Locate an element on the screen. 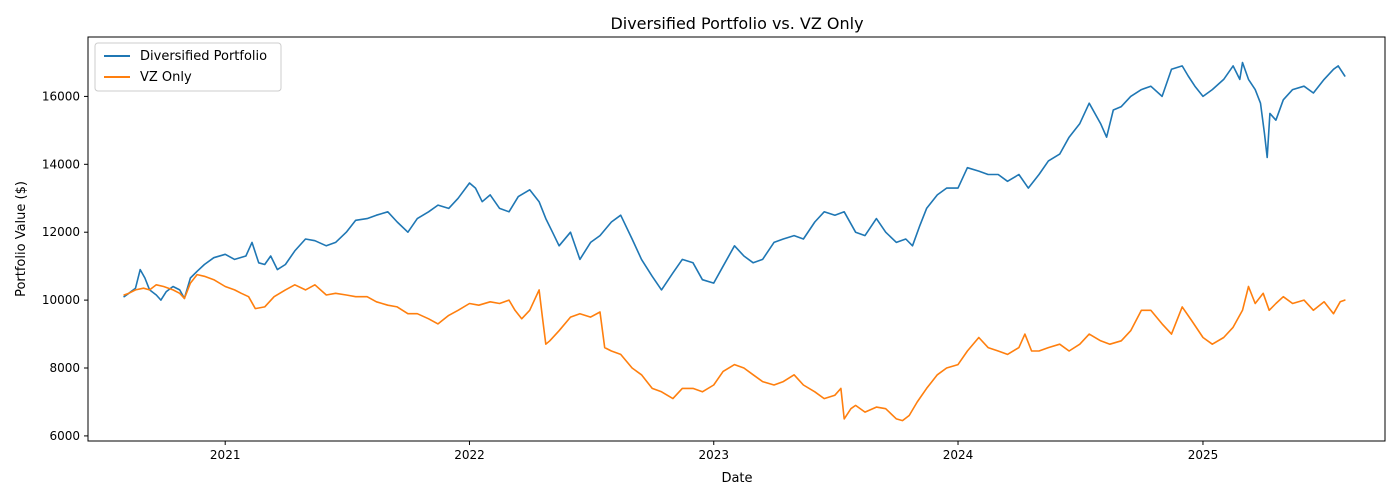 Image resolution: width=1400 pixels, height=500 pixels. x-tick-label: 2024 is located at coordinates (958, 455).